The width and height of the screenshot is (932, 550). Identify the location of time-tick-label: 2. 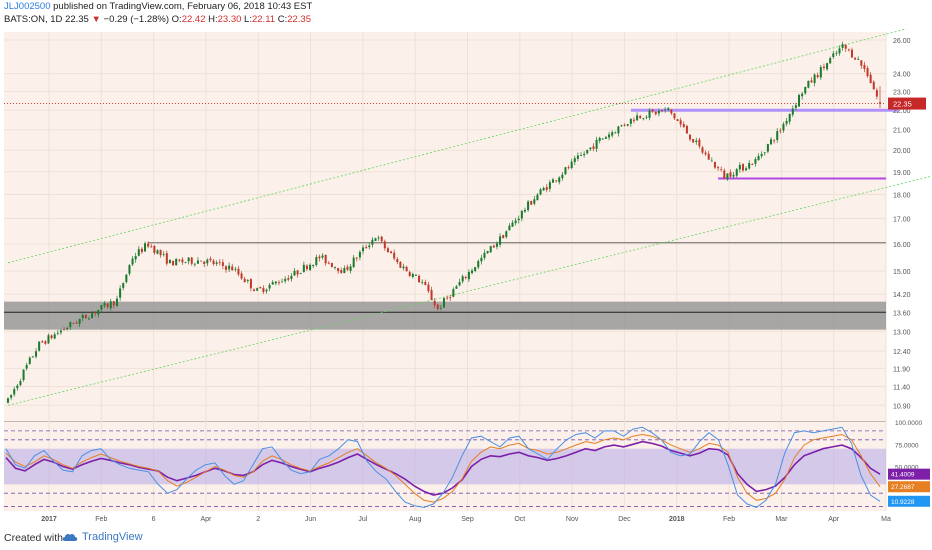
(258, 519).